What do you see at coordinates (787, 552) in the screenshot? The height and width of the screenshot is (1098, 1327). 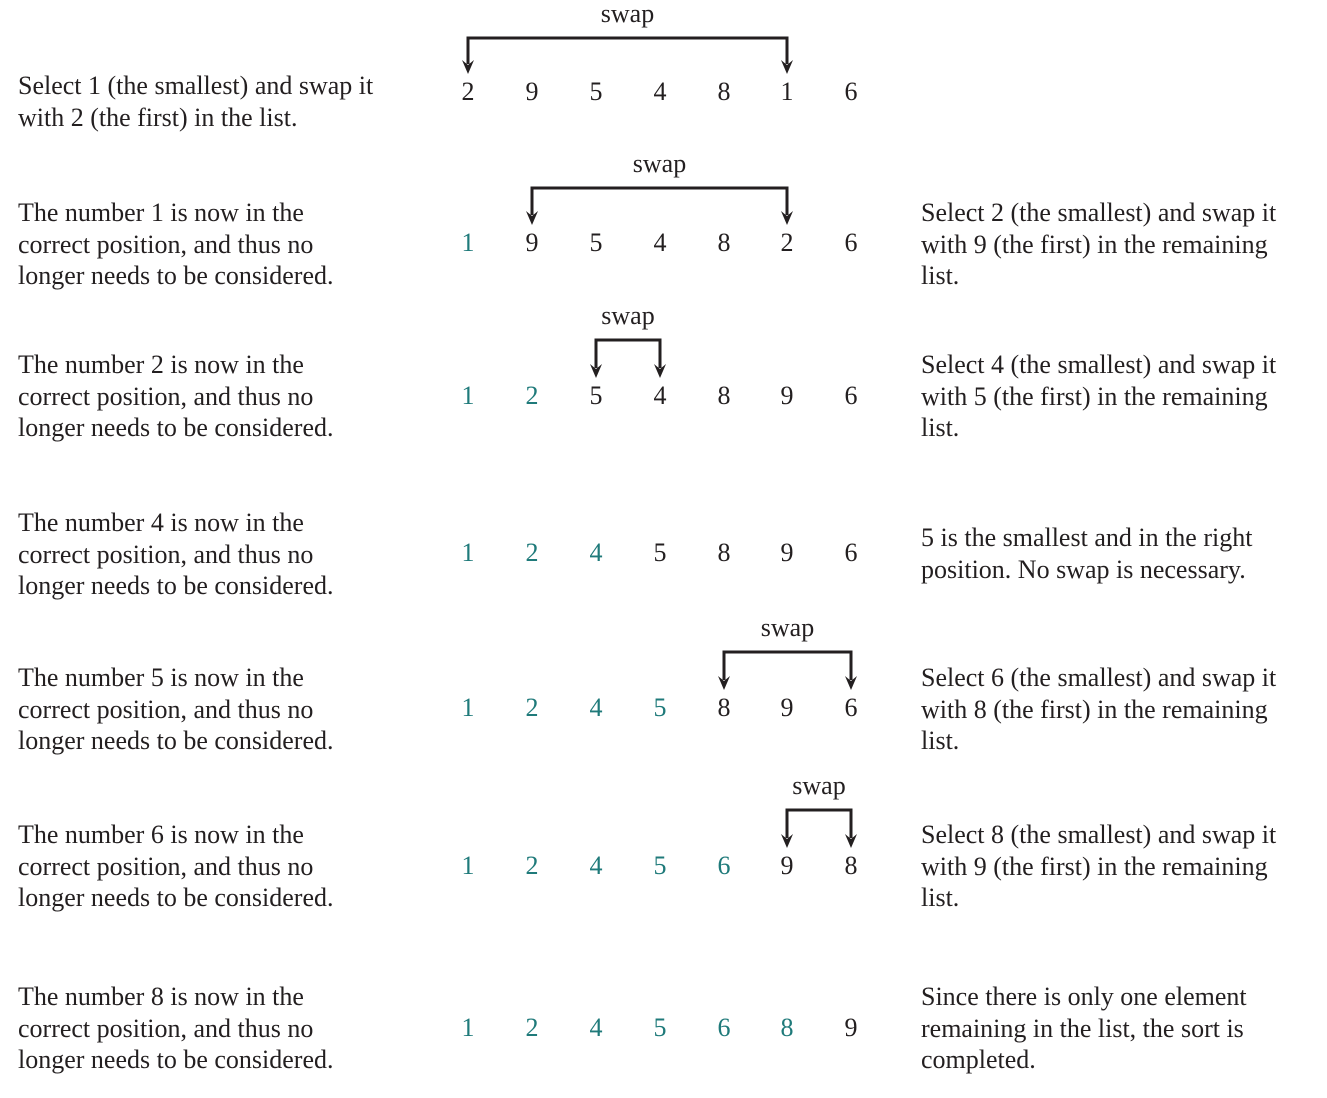 I see `step-4-element-6: 9` at bounding box center [787, 552].